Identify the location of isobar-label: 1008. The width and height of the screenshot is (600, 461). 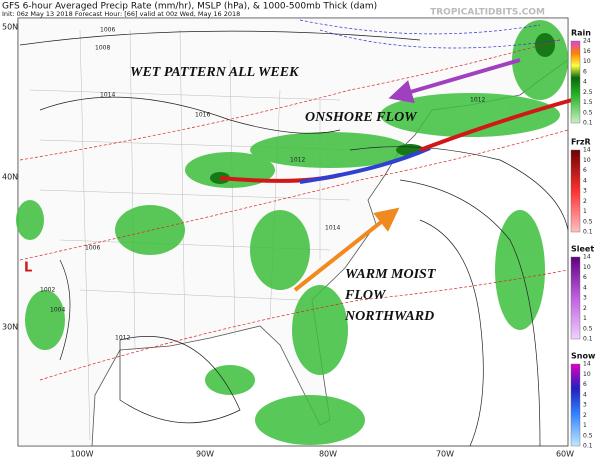
(102, 48).